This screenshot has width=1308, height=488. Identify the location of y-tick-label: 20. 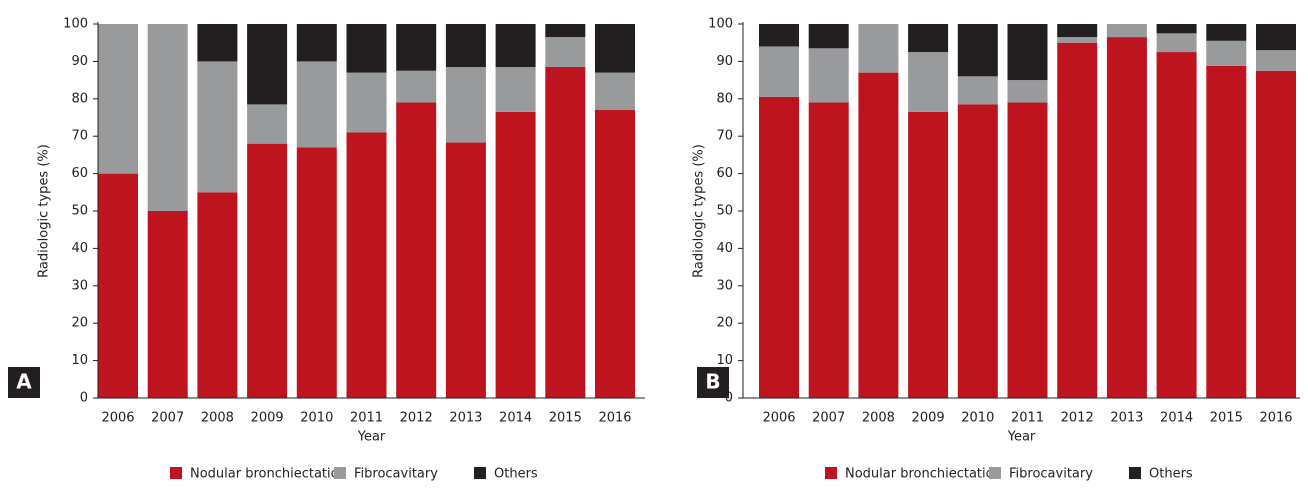
(724, 323).